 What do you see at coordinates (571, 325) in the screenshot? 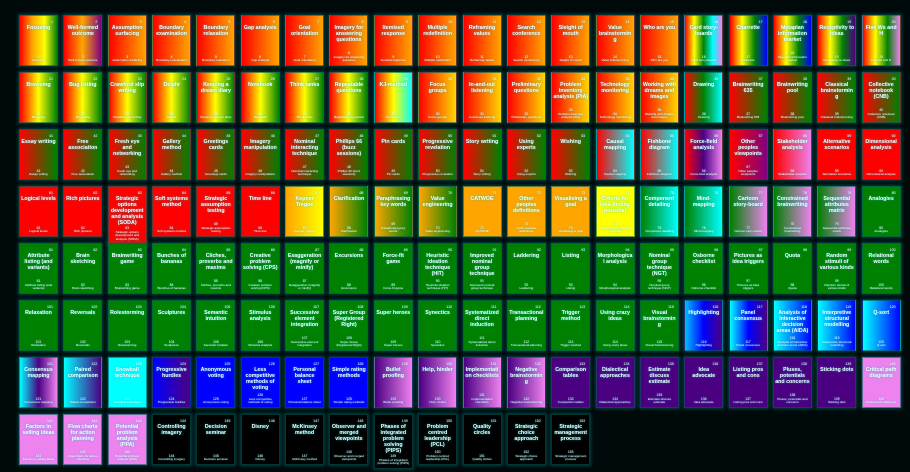
I see `technique-card: 113 Trigger method 113 Trigger method` at bounding box center [571, 325].